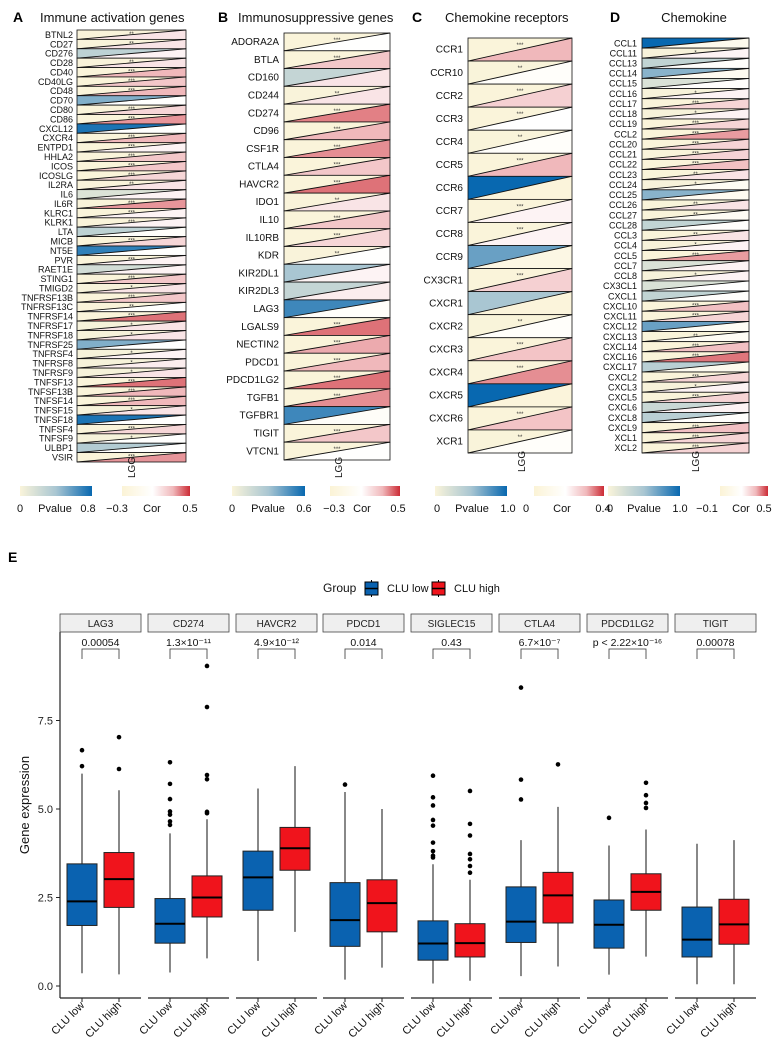 The image size is (772, 1056). What do you see at coordinates (622, 408) in the screenshot?
I see `gene-label: CXCL6` at bounding box center [622, 408].